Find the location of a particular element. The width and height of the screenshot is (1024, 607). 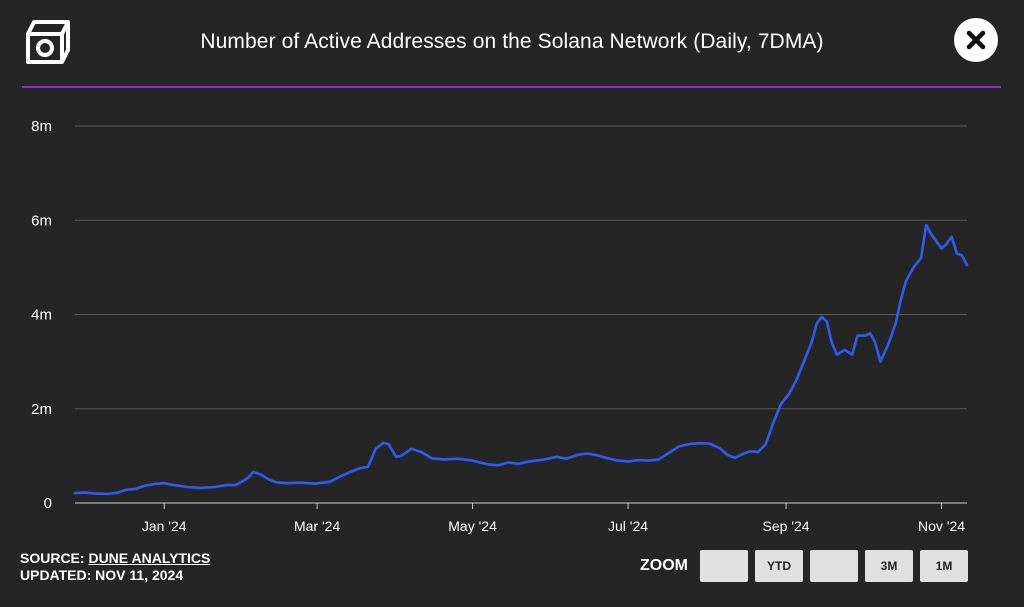

header-divider is located at coordinates (511, 87).